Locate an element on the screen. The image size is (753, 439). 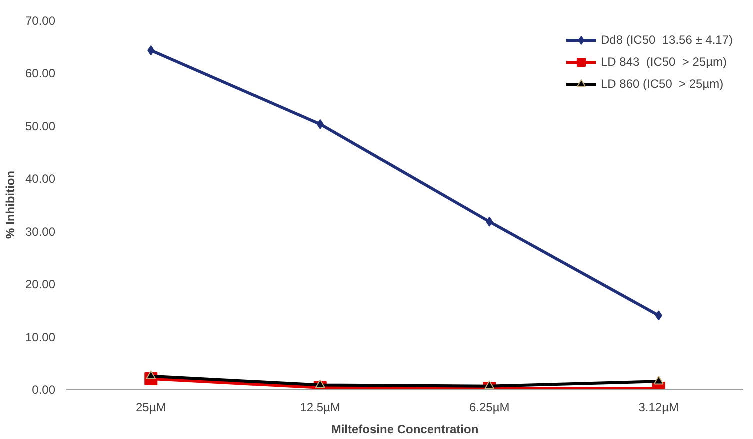
y-tick-label: 40.00 is located at coordinates (40, 179).